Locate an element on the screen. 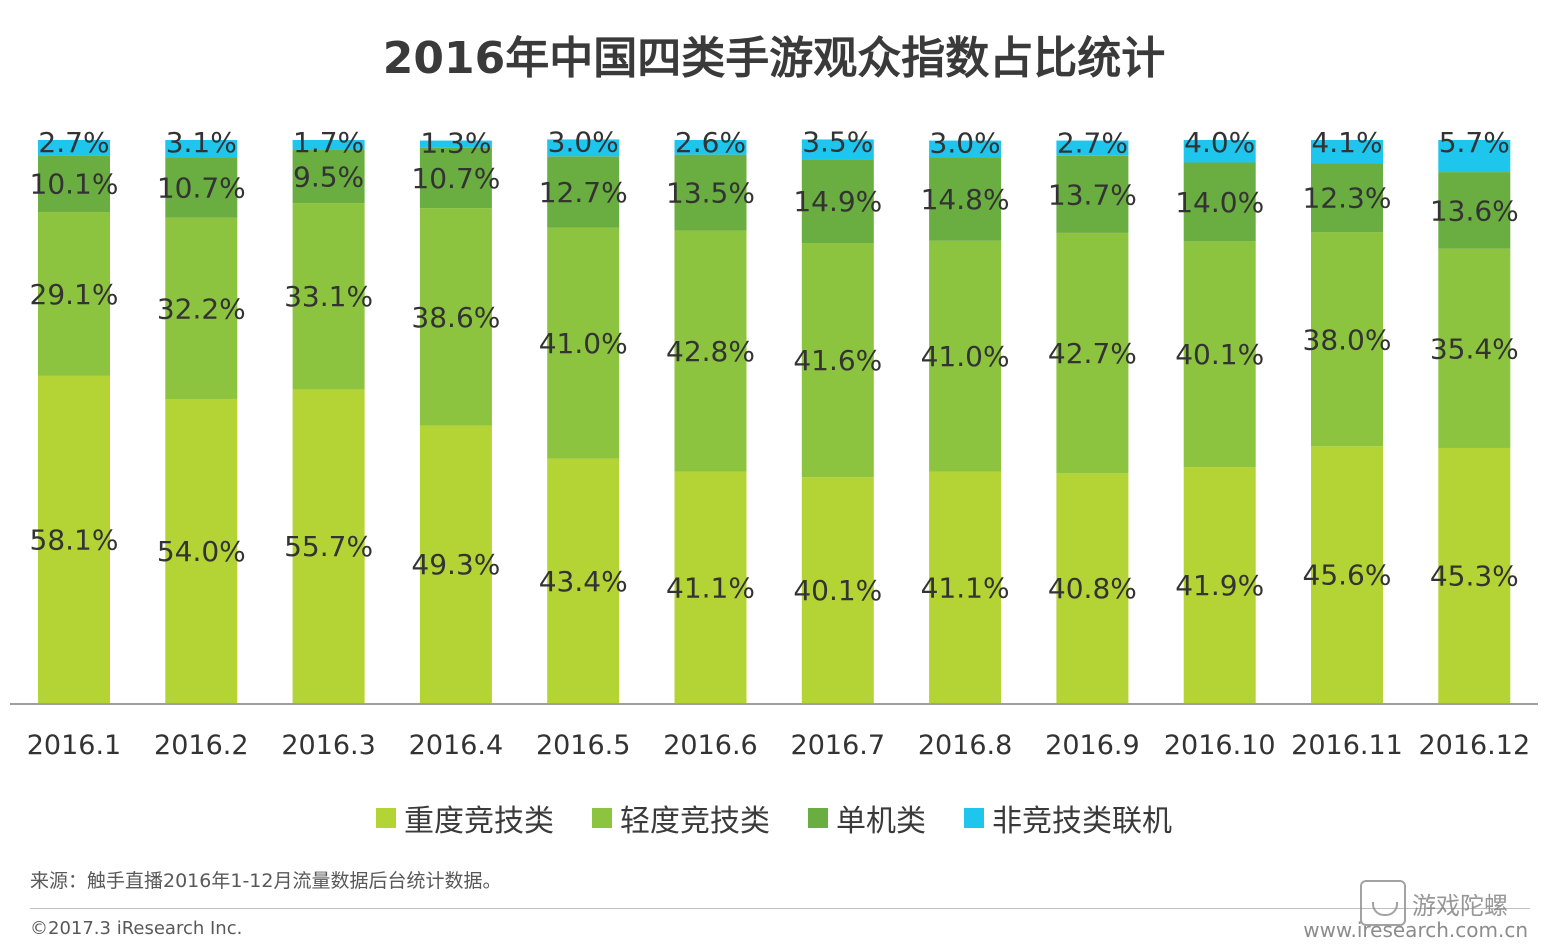 The height and width of the screenshot is (952, 1548). data-label: 41.6% is located at coordinates (837, 360).